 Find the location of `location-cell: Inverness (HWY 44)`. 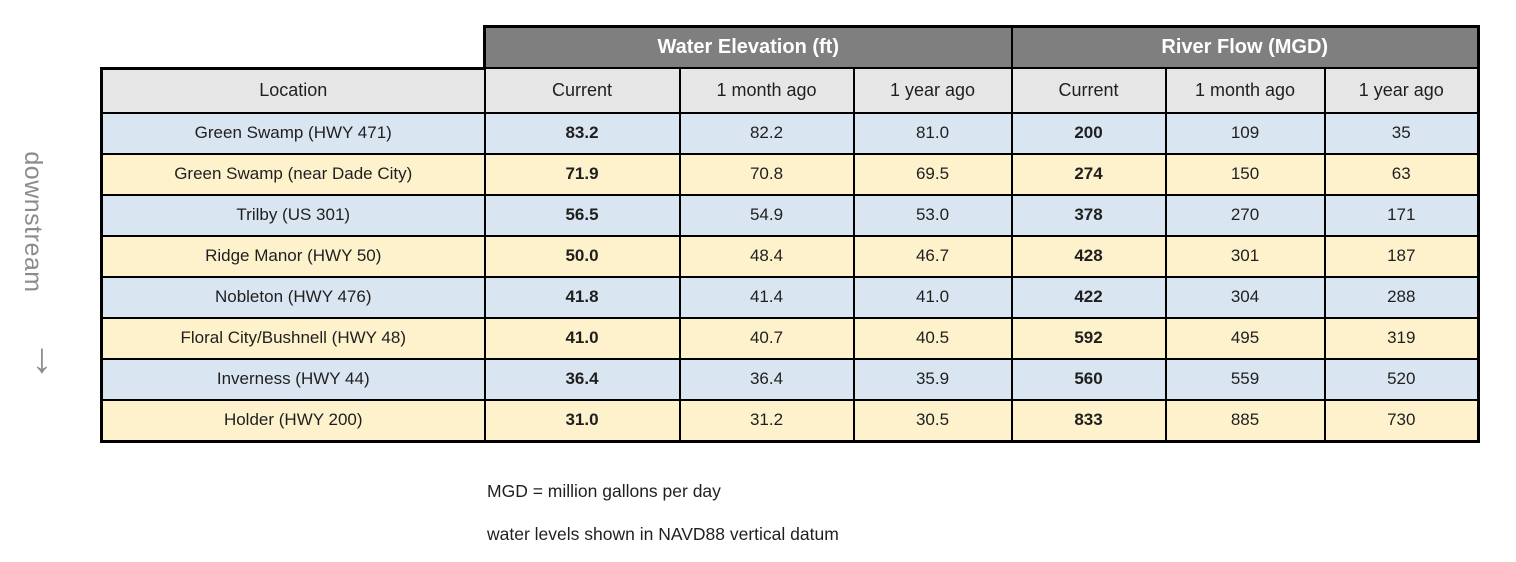

location-cell: Inverness (HWY 44) is located at coordinates (293, 379).